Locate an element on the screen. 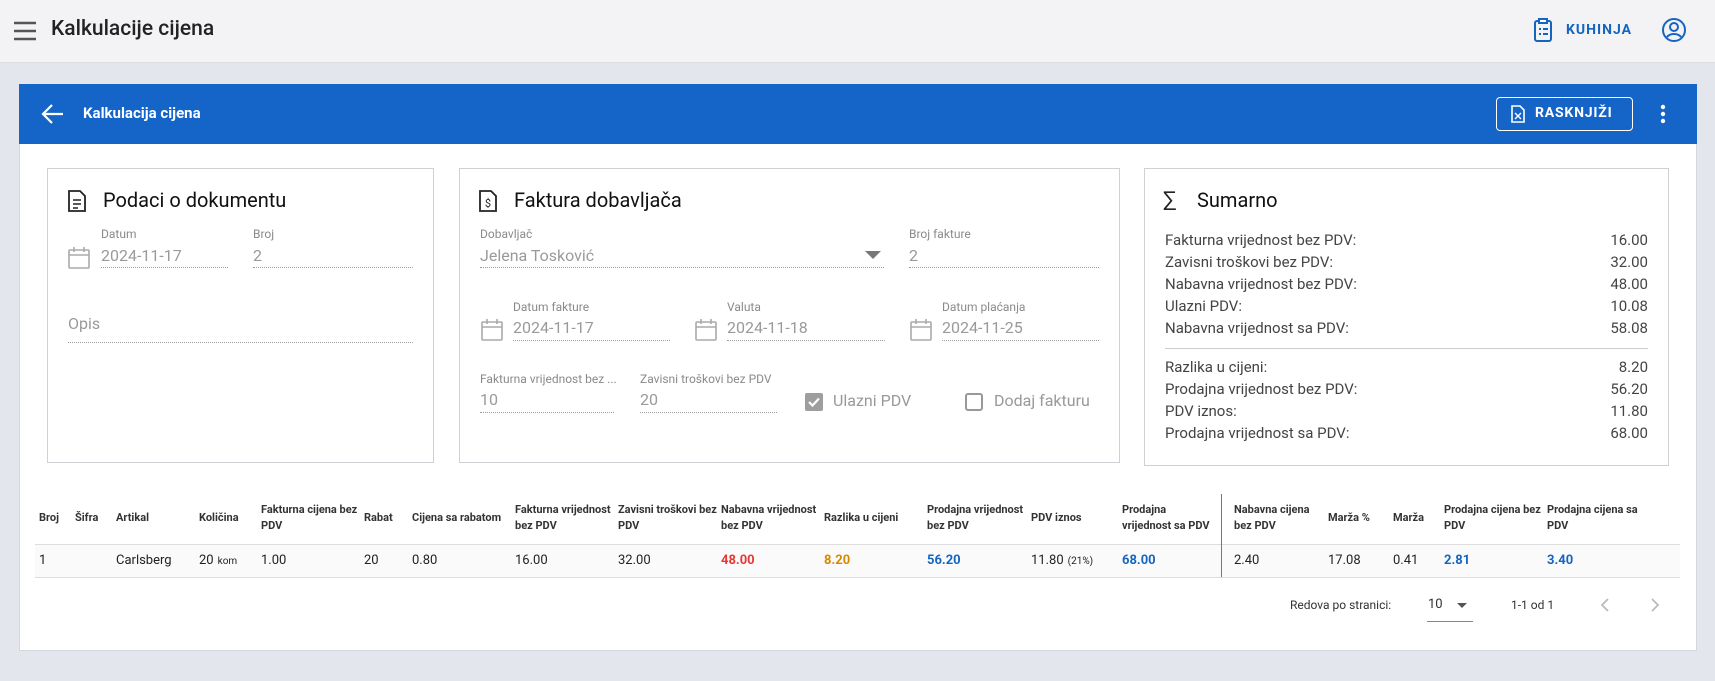 This screenshot has width=1715, height=681. number-field: 2 is located at coordinates (257, 255).